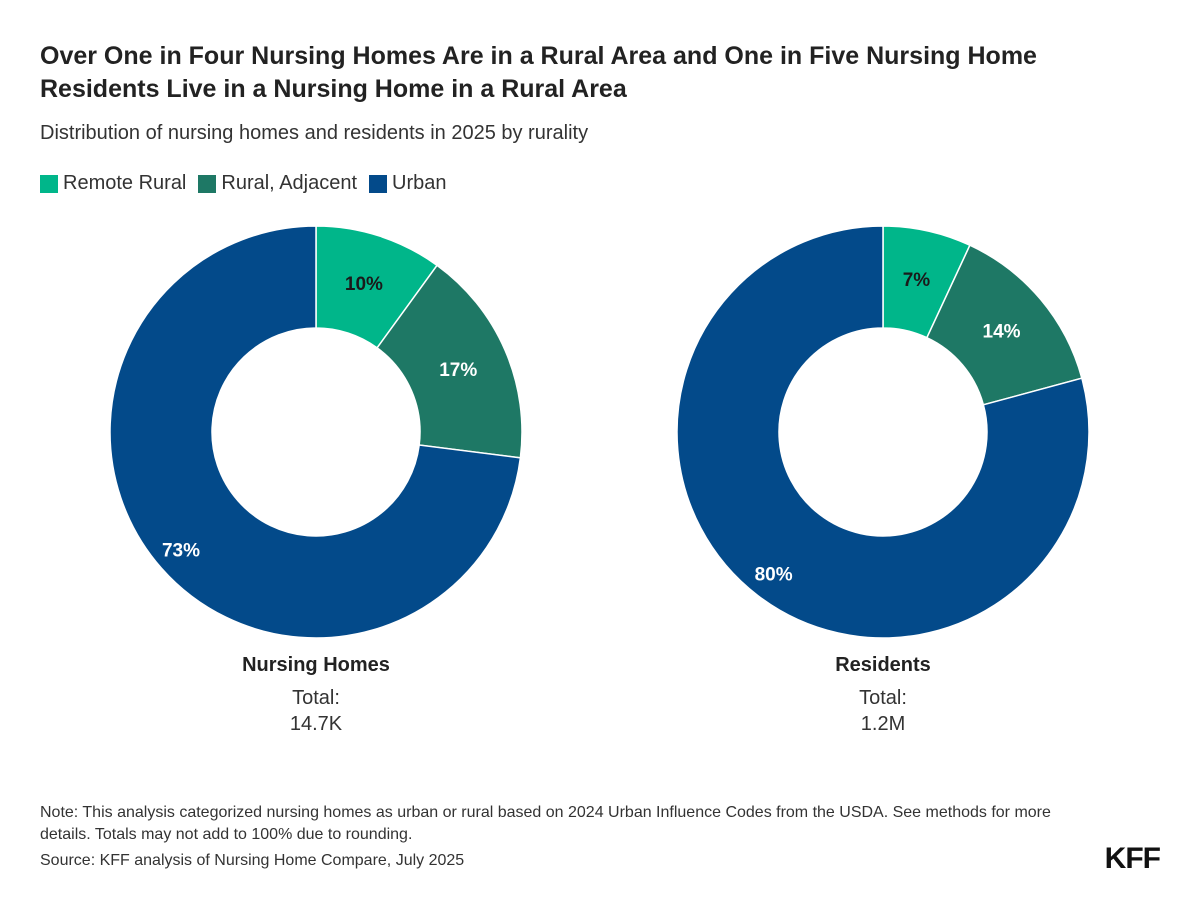 This screenshot has width=1200, height=913. Describe the element at coordinates (1132, 858) in the screenshot. I see `kff-logo: KFF` at that location.